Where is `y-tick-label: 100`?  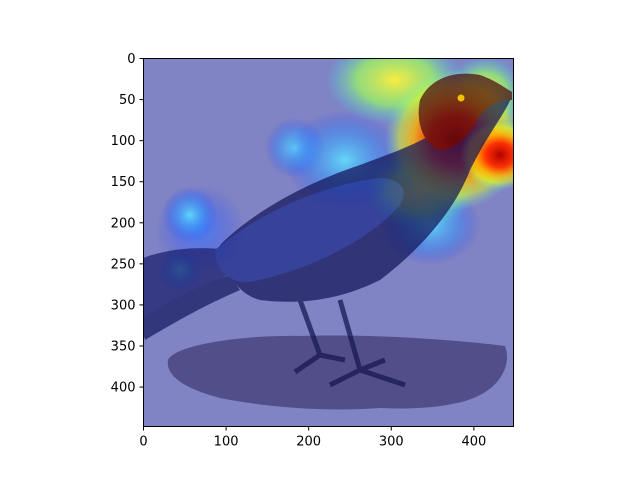 y-tick-label: 100 is located at coordinates (123, 141).